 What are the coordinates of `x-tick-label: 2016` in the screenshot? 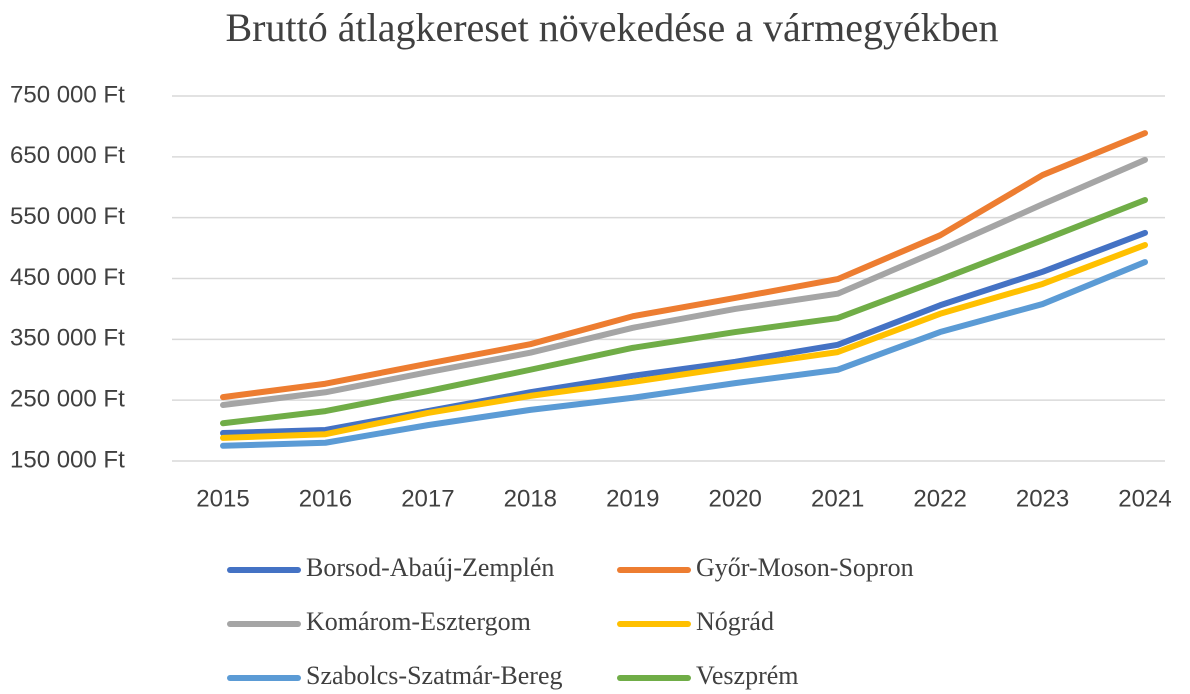 It's located at (325, 498).